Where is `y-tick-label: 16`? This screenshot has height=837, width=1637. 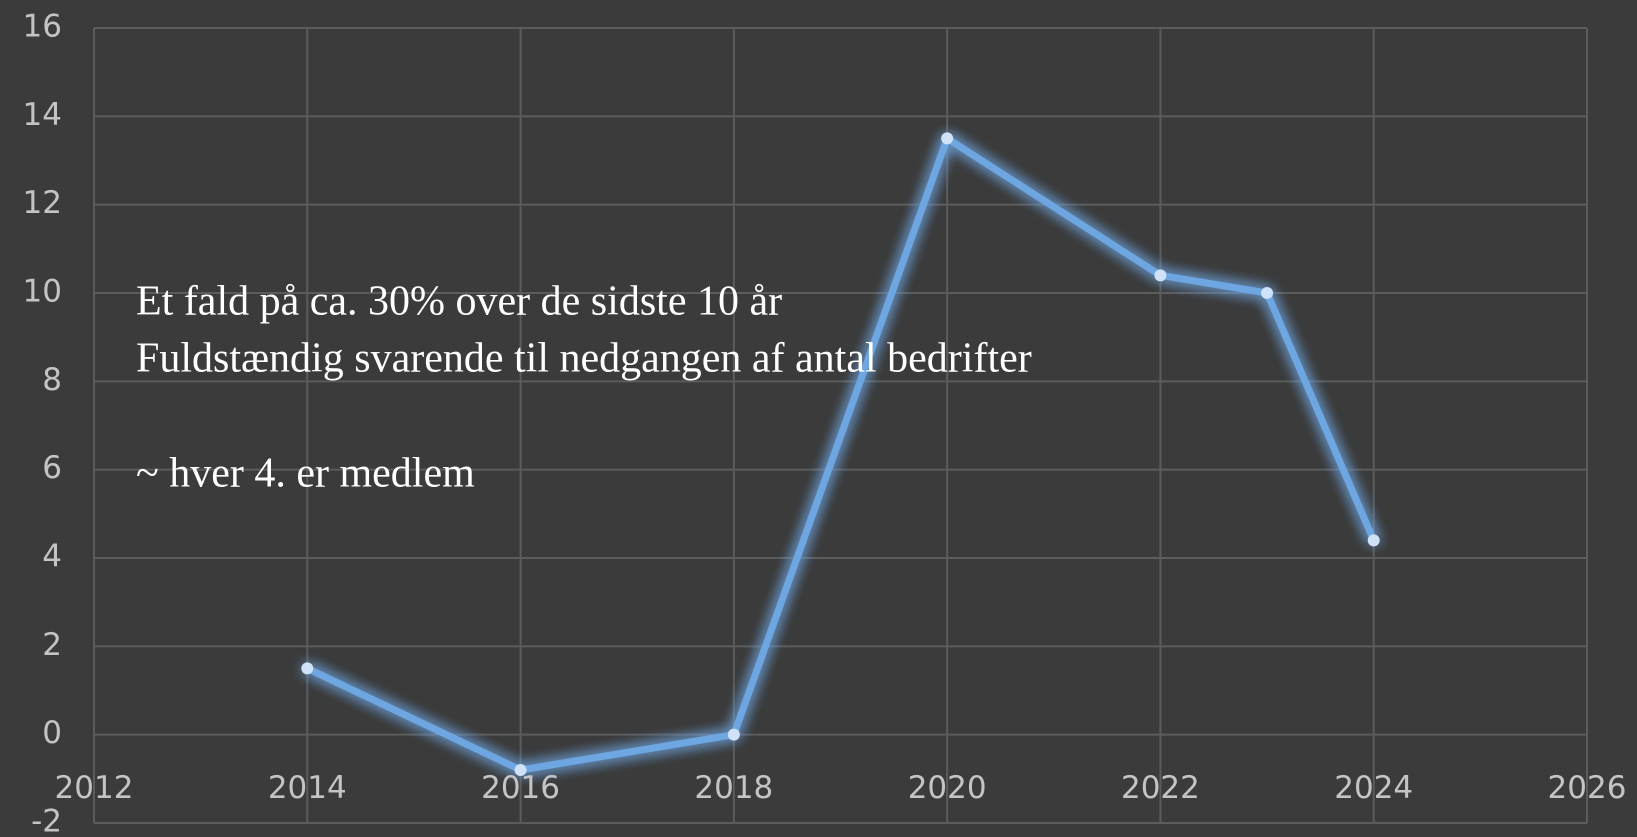 y-tick-label: 16 is located at coordinates (42, 27).